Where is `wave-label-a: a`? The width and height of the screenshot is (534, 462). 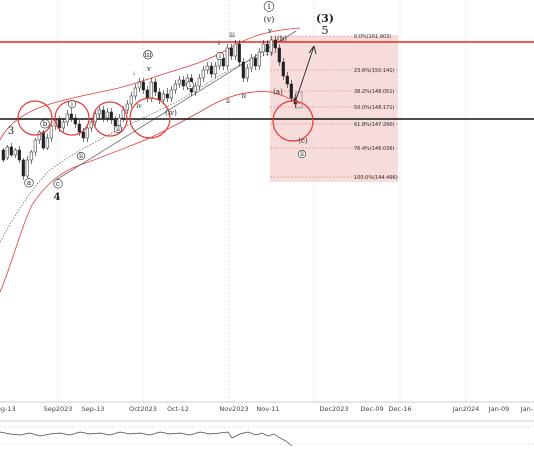
wave-label-a: a is located at coordinates (29, 183).